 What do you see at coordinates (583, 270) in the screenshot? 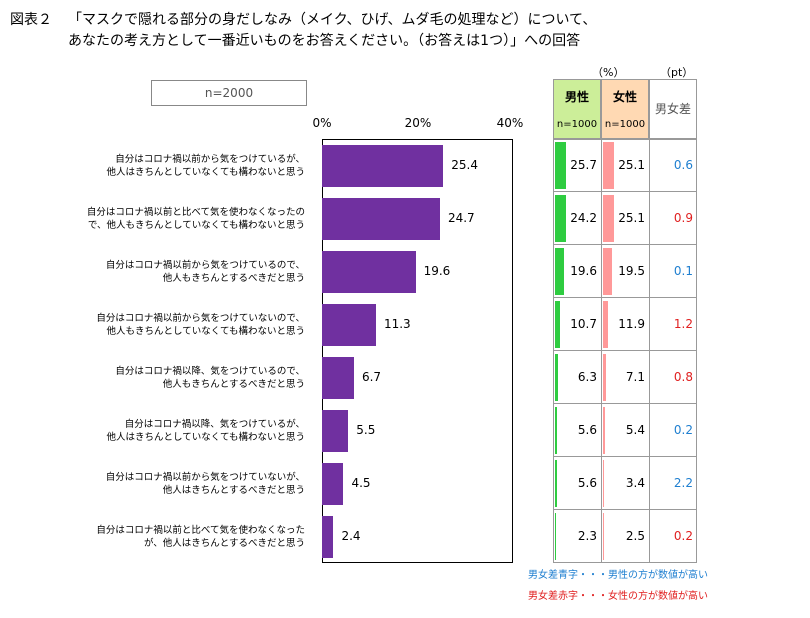
I see `male-value: 19.6` at bounding box center [583, 270].